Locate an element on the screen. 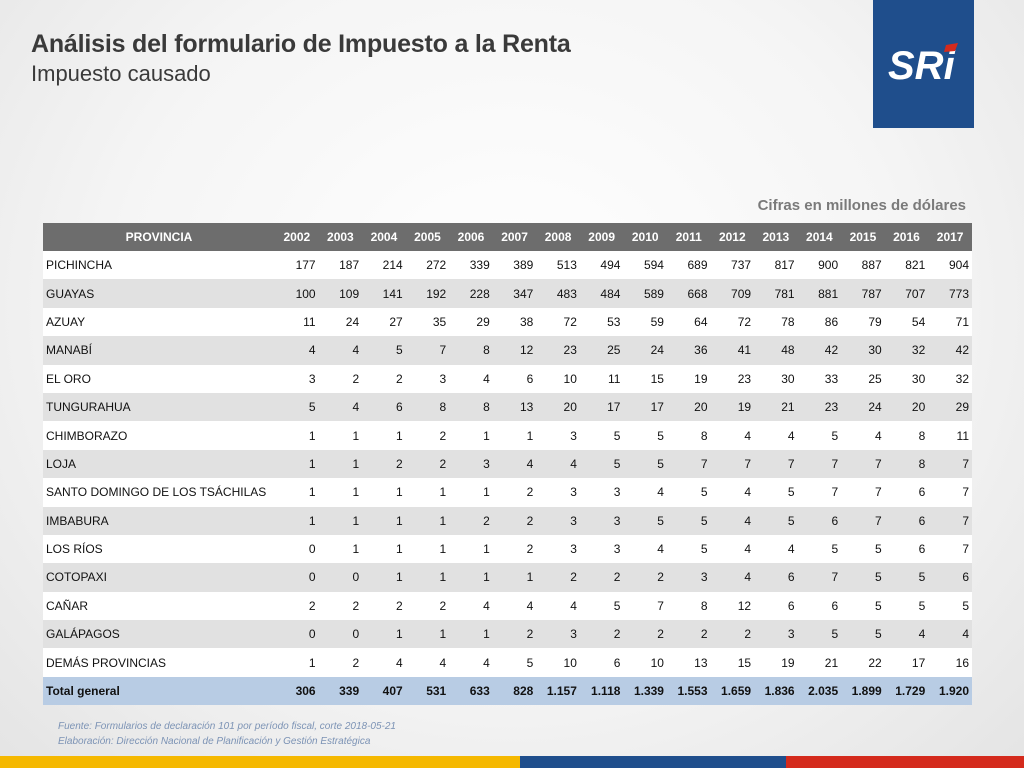 This screenshot has height=768, width=1024. value-cell: 141 is located at coordinates (384, 293).